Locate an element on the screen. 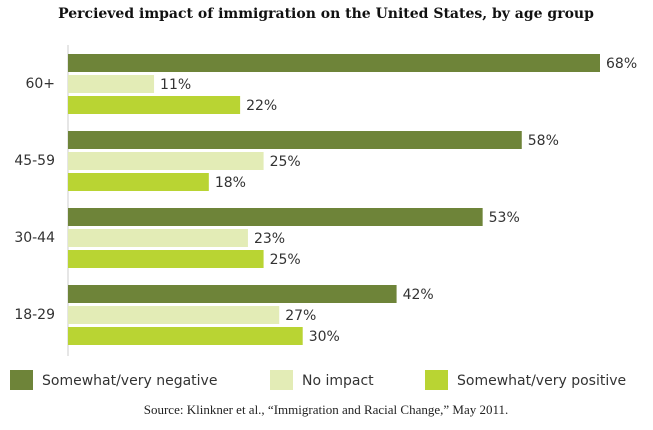 The height and width of the screenshot is (430, 653). value-label: 27% is located at coordinates (300, 316).